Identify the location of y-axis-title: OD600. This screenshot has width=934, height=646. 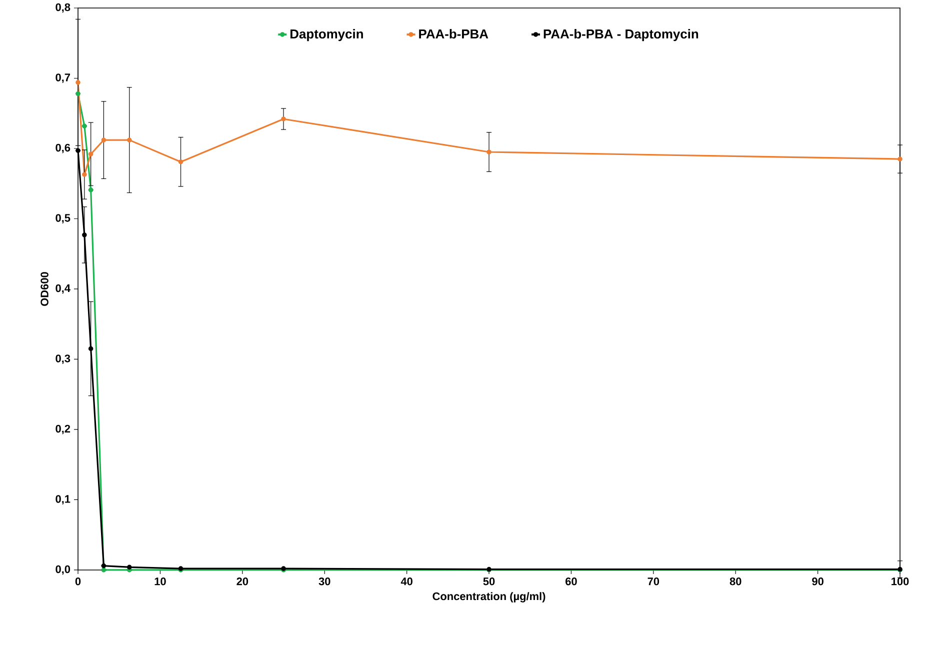
(44, 289).